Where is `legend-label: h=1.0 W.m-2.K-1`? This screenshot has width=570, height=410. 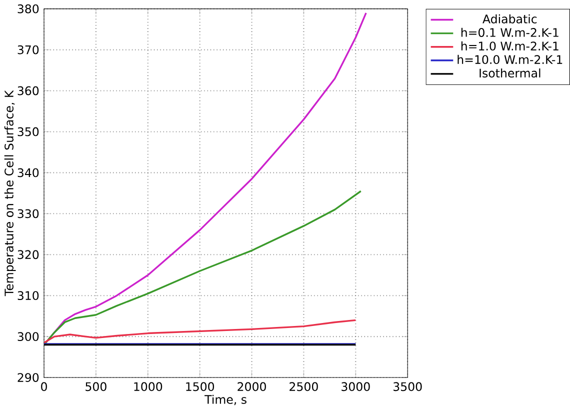
legend-label: h=1.0 W.m-2.K-1 is located at coordinates (509, 46).